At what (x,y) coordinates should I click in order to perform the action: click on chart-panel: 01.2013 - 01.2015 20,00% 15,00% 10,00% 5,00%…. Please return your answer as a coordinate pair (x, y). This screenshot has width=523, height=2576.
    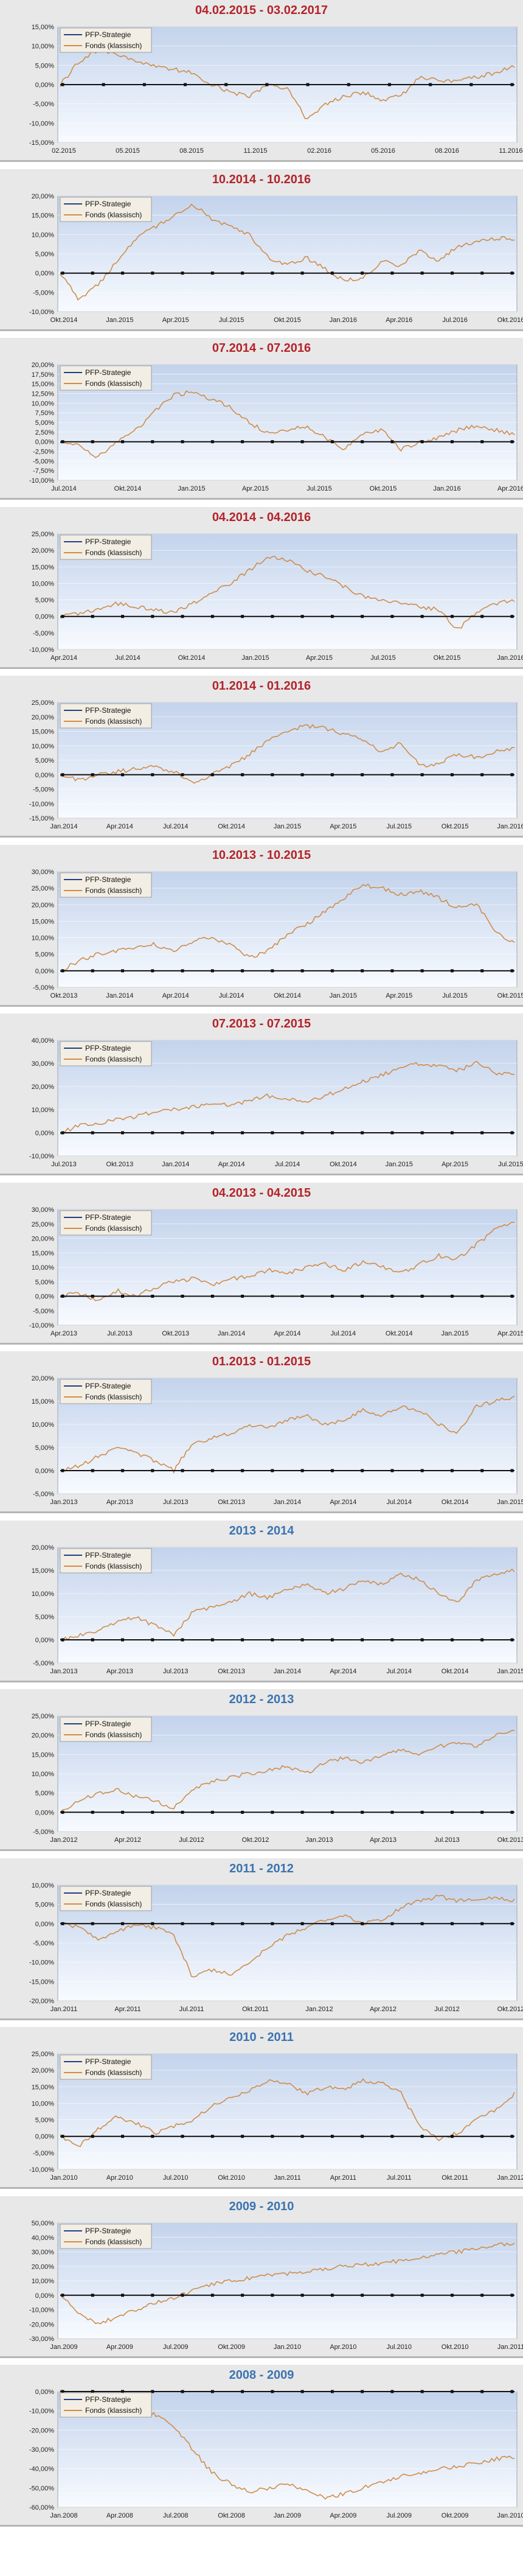
    Looking at the image, I should click on (261, 1432).